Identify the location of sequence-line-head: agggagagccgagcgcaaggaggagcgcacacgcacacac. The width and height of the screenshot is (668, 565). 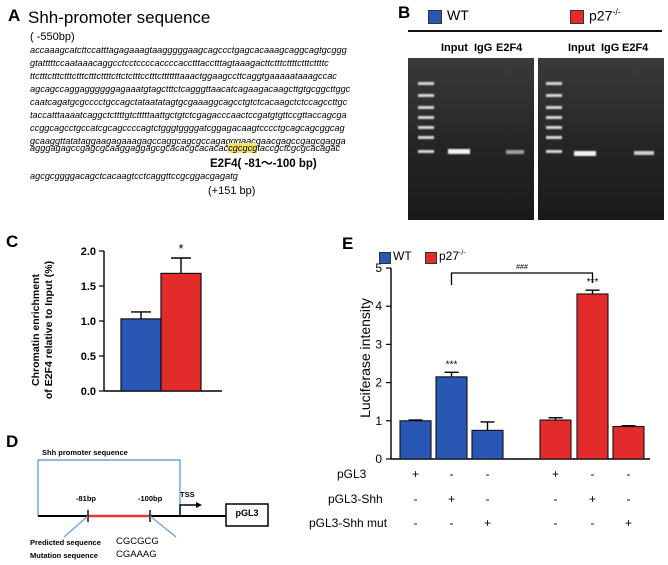
(129, 148).